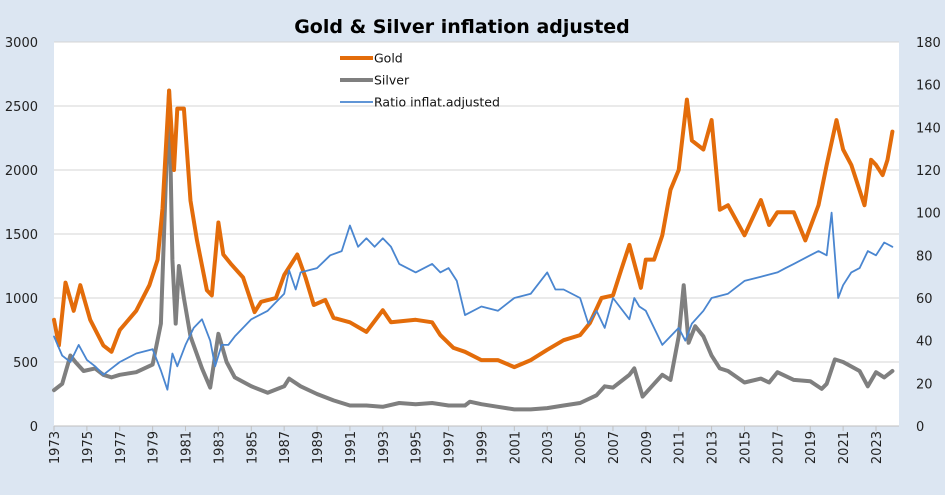 The height and width of the screenshot is (495, 945). I want to click on x-tick-label: 1993, so click(384, 447).